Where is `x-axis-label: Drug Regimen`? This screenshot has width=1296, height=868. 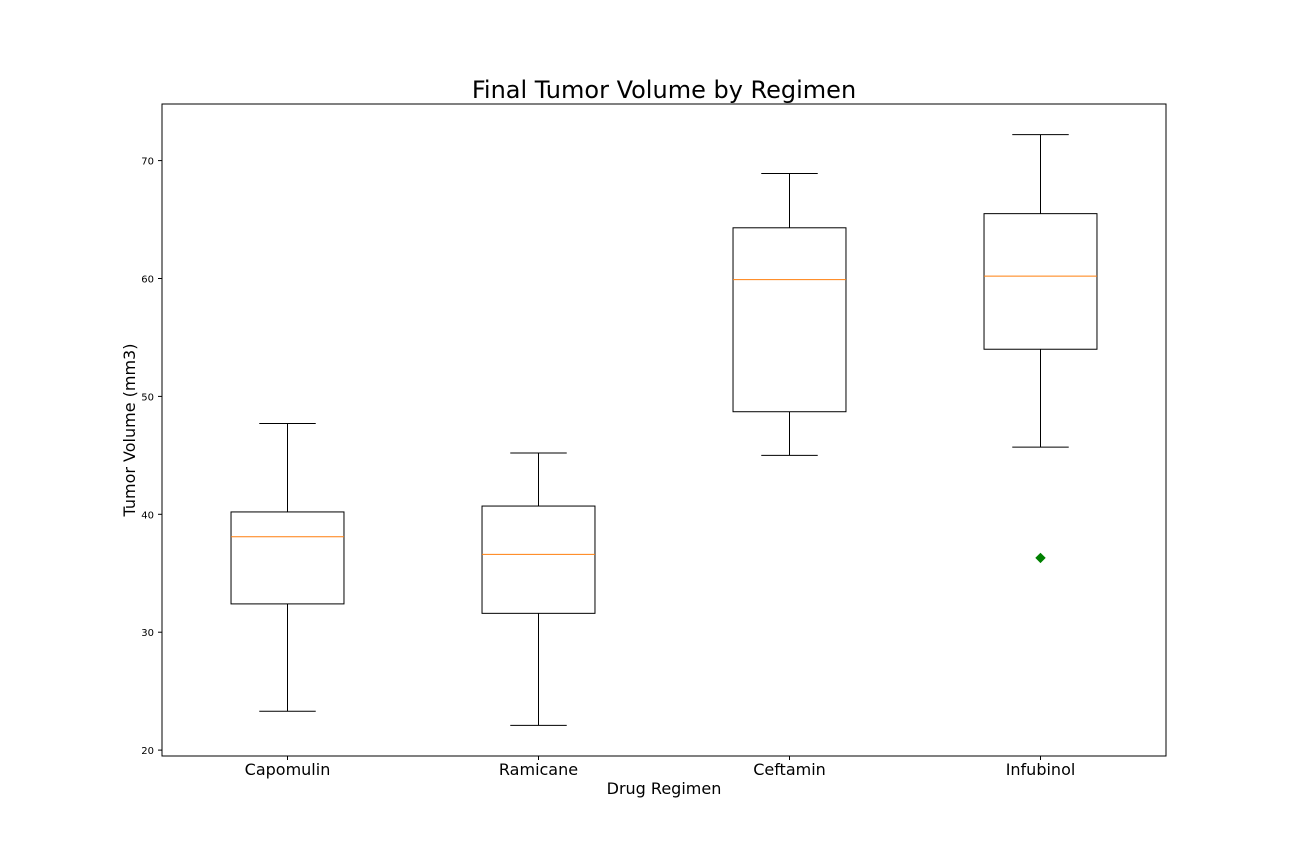 x-axis-label: Drug Regimen is located at coordinates (664, 788).